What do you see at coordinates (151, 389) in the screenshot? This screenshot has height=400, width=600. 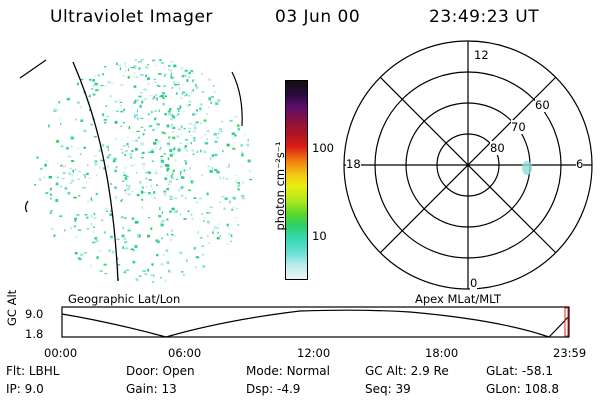 I see `gain-field: Gain: 13` at bounding box center [151, 389].